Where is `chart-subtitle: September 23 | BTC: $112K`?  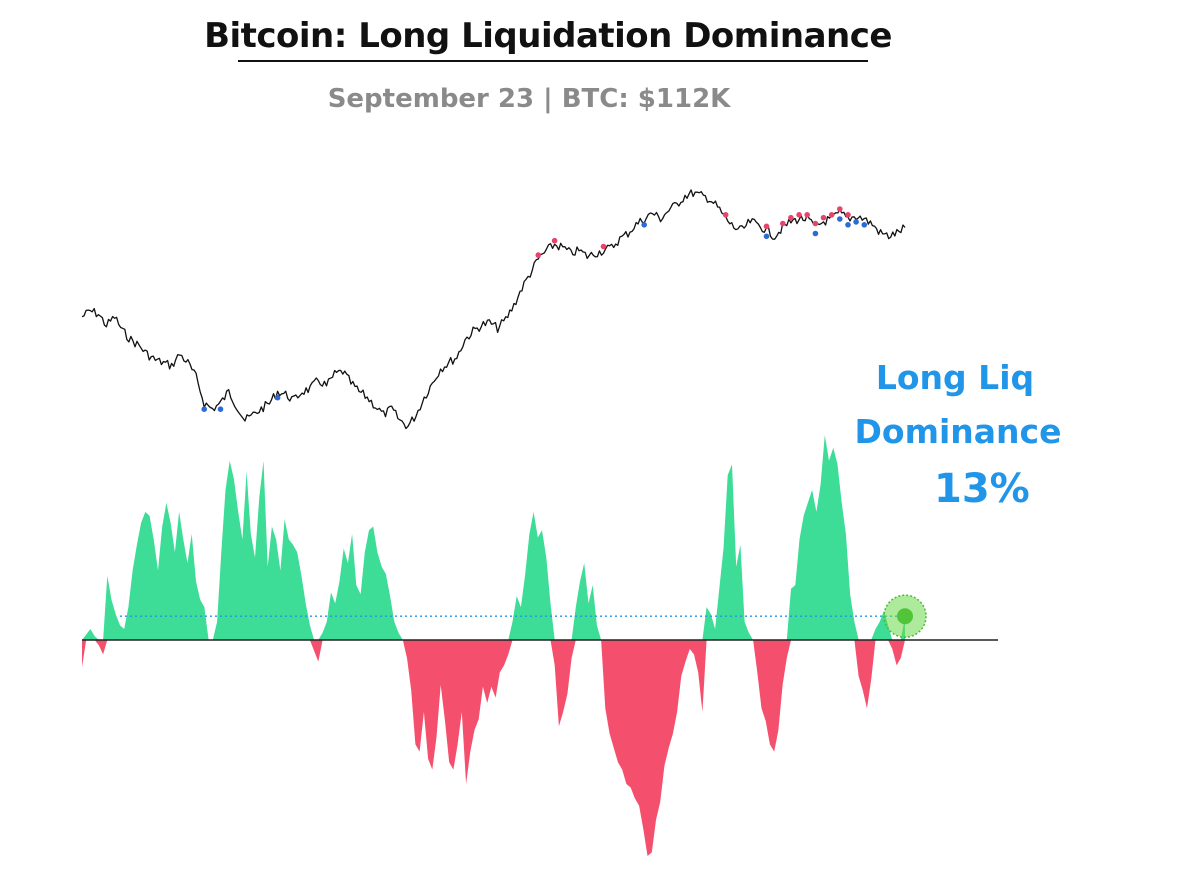 chart-subtitle: September 23 | BTC: $112K is located at coordinates (529, 99).